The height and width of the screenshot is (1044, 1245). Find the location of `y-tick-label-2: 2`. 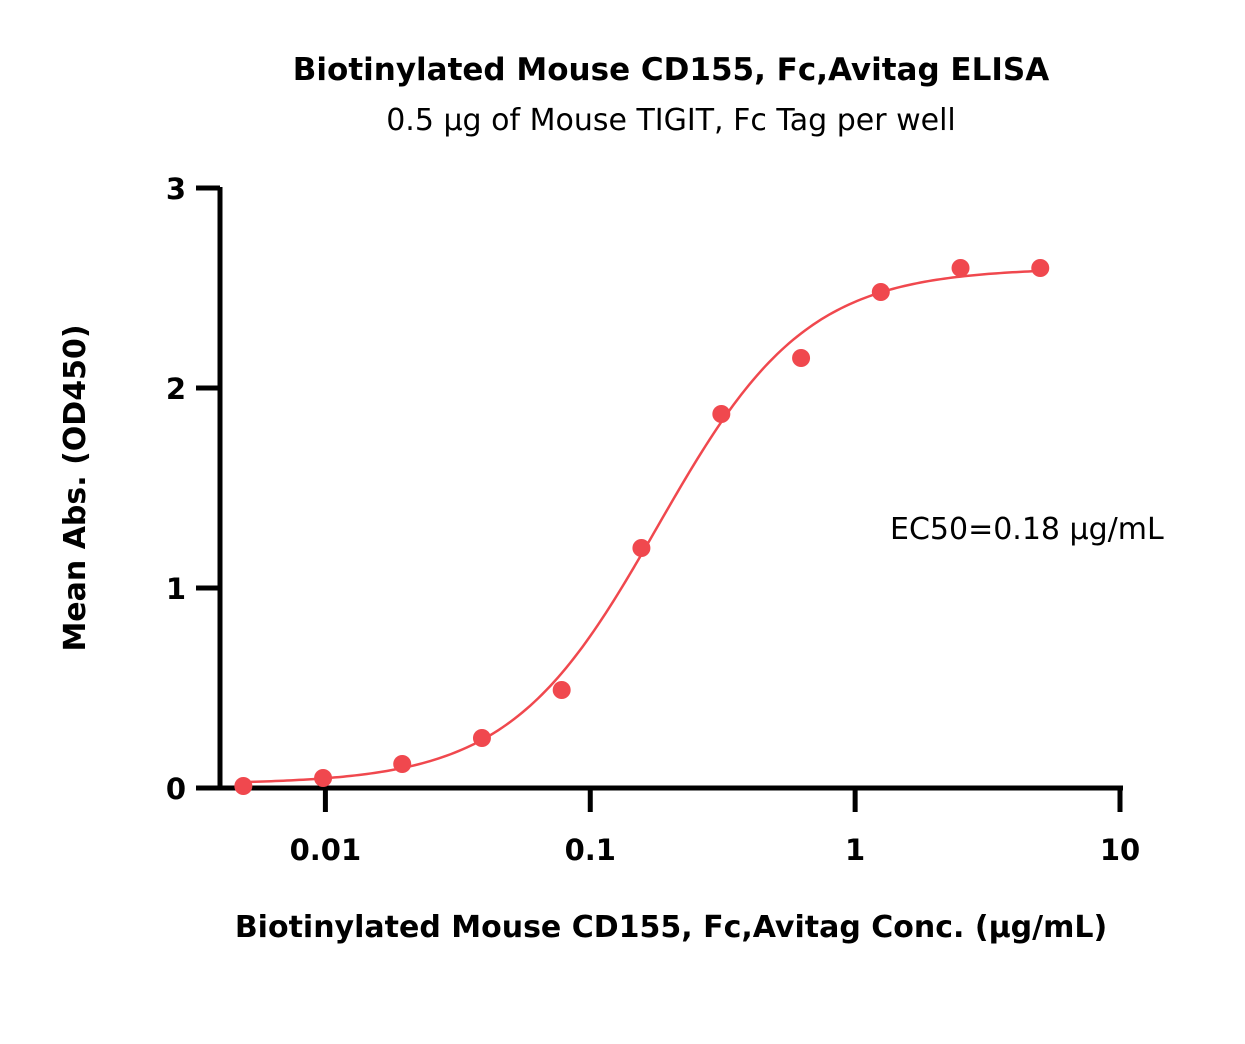

y-tick-label-2: 2 is located at coordinates (176, 389).